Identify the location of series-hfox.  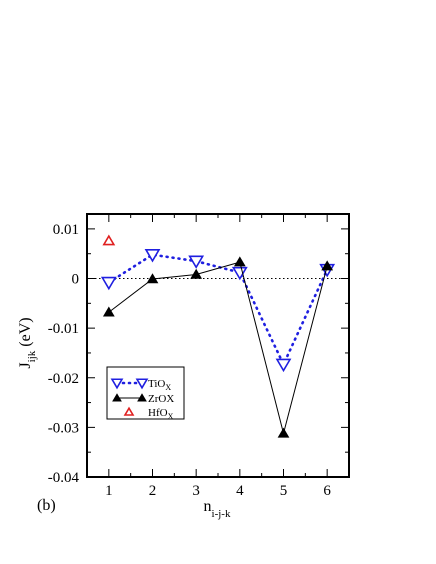
(109, 240).